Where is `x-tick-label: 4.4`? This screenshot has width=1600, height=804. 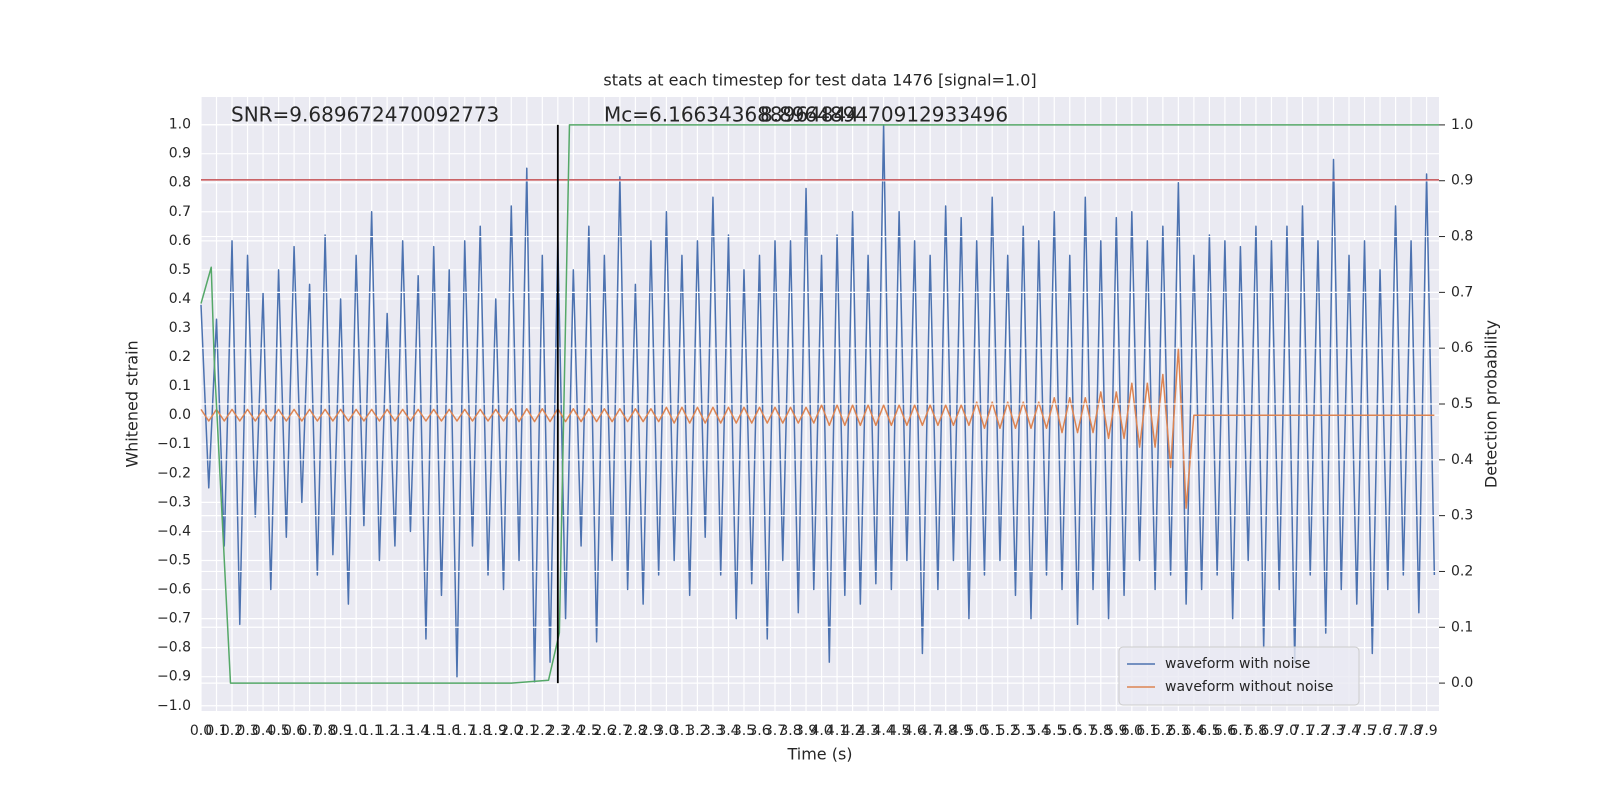
x-tick-label: 4.4 is located at coordinates (883, 731).